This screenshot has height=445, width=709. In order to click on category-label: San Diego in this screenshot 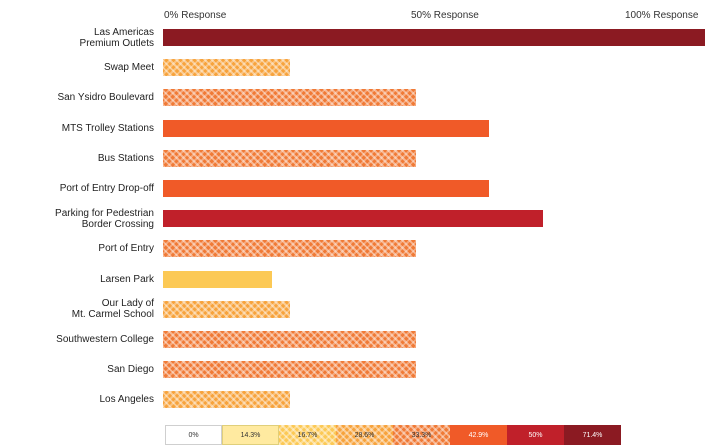, I will do `click(130, 370)`.